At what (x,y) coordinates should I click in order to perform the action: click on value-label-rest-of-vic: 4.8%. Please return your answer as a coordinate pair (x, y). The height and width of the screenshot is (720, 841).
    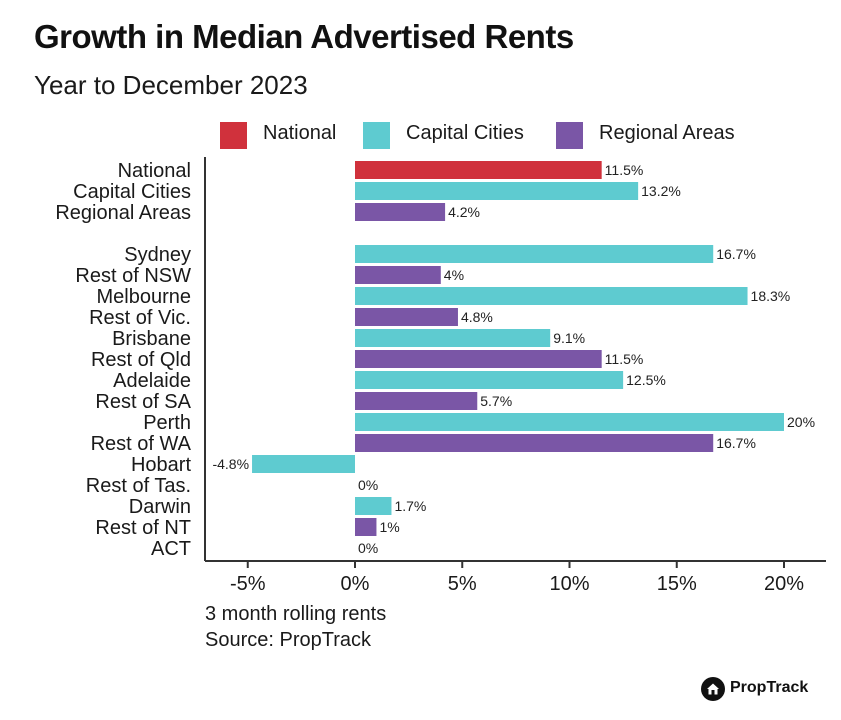
    Looking at the image, I should click on (477, 317).